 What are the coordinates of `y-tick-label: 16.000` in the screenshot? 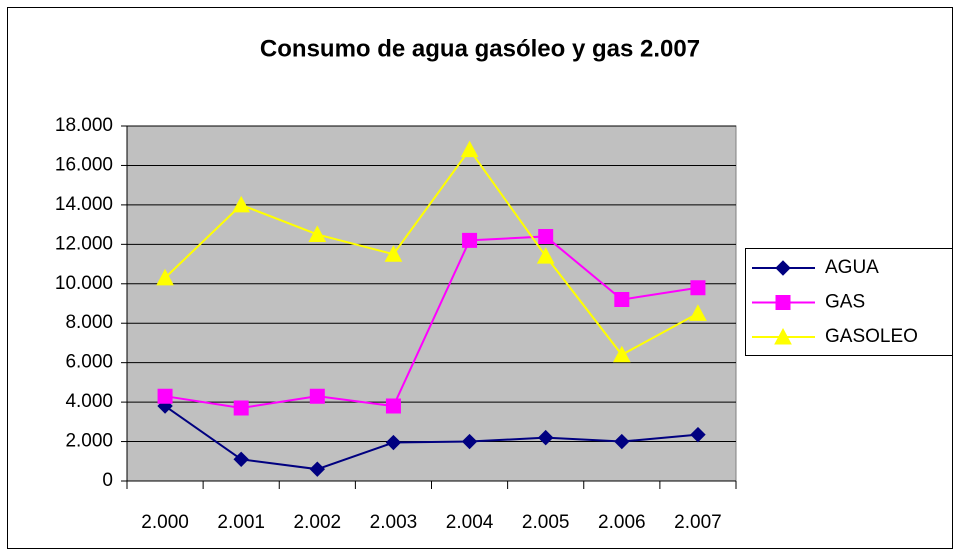 It's located at (84, 164).